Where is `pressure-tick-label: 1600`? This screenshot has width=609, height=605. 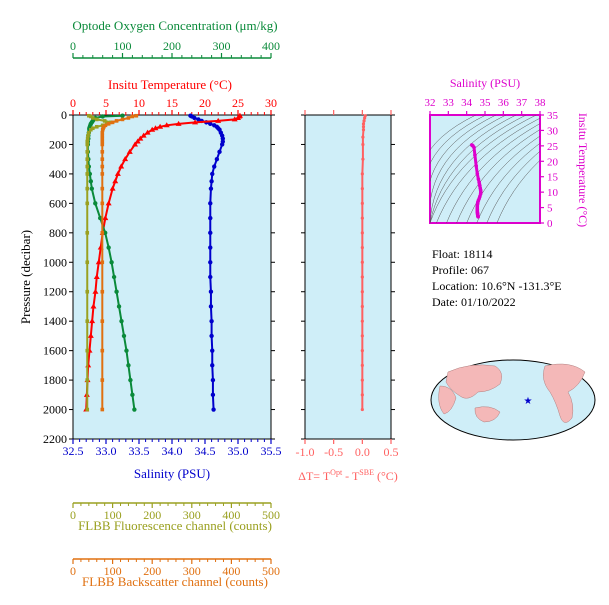
pressure-tick-label: 1600 is located at coordinates (55, 351).